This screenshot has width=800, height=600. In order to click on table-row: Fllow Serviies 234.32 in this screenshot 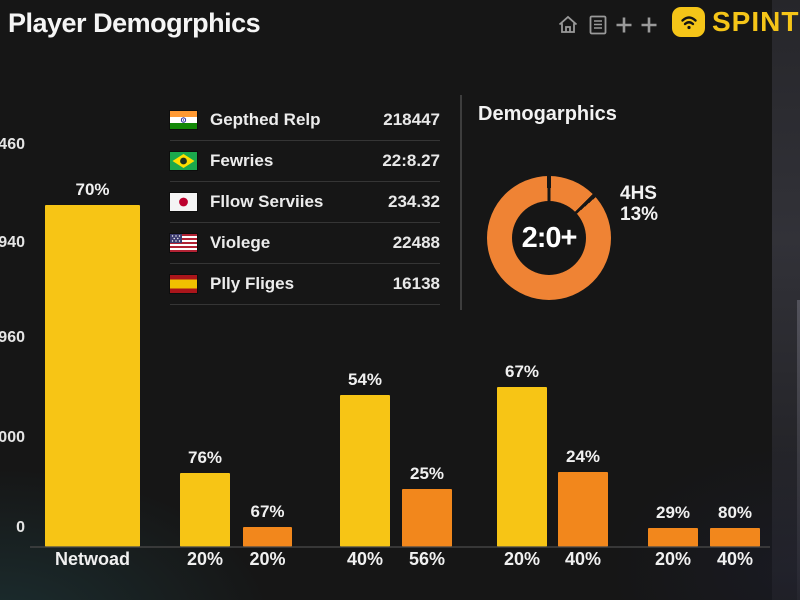, I will do `click(305, 202)`.